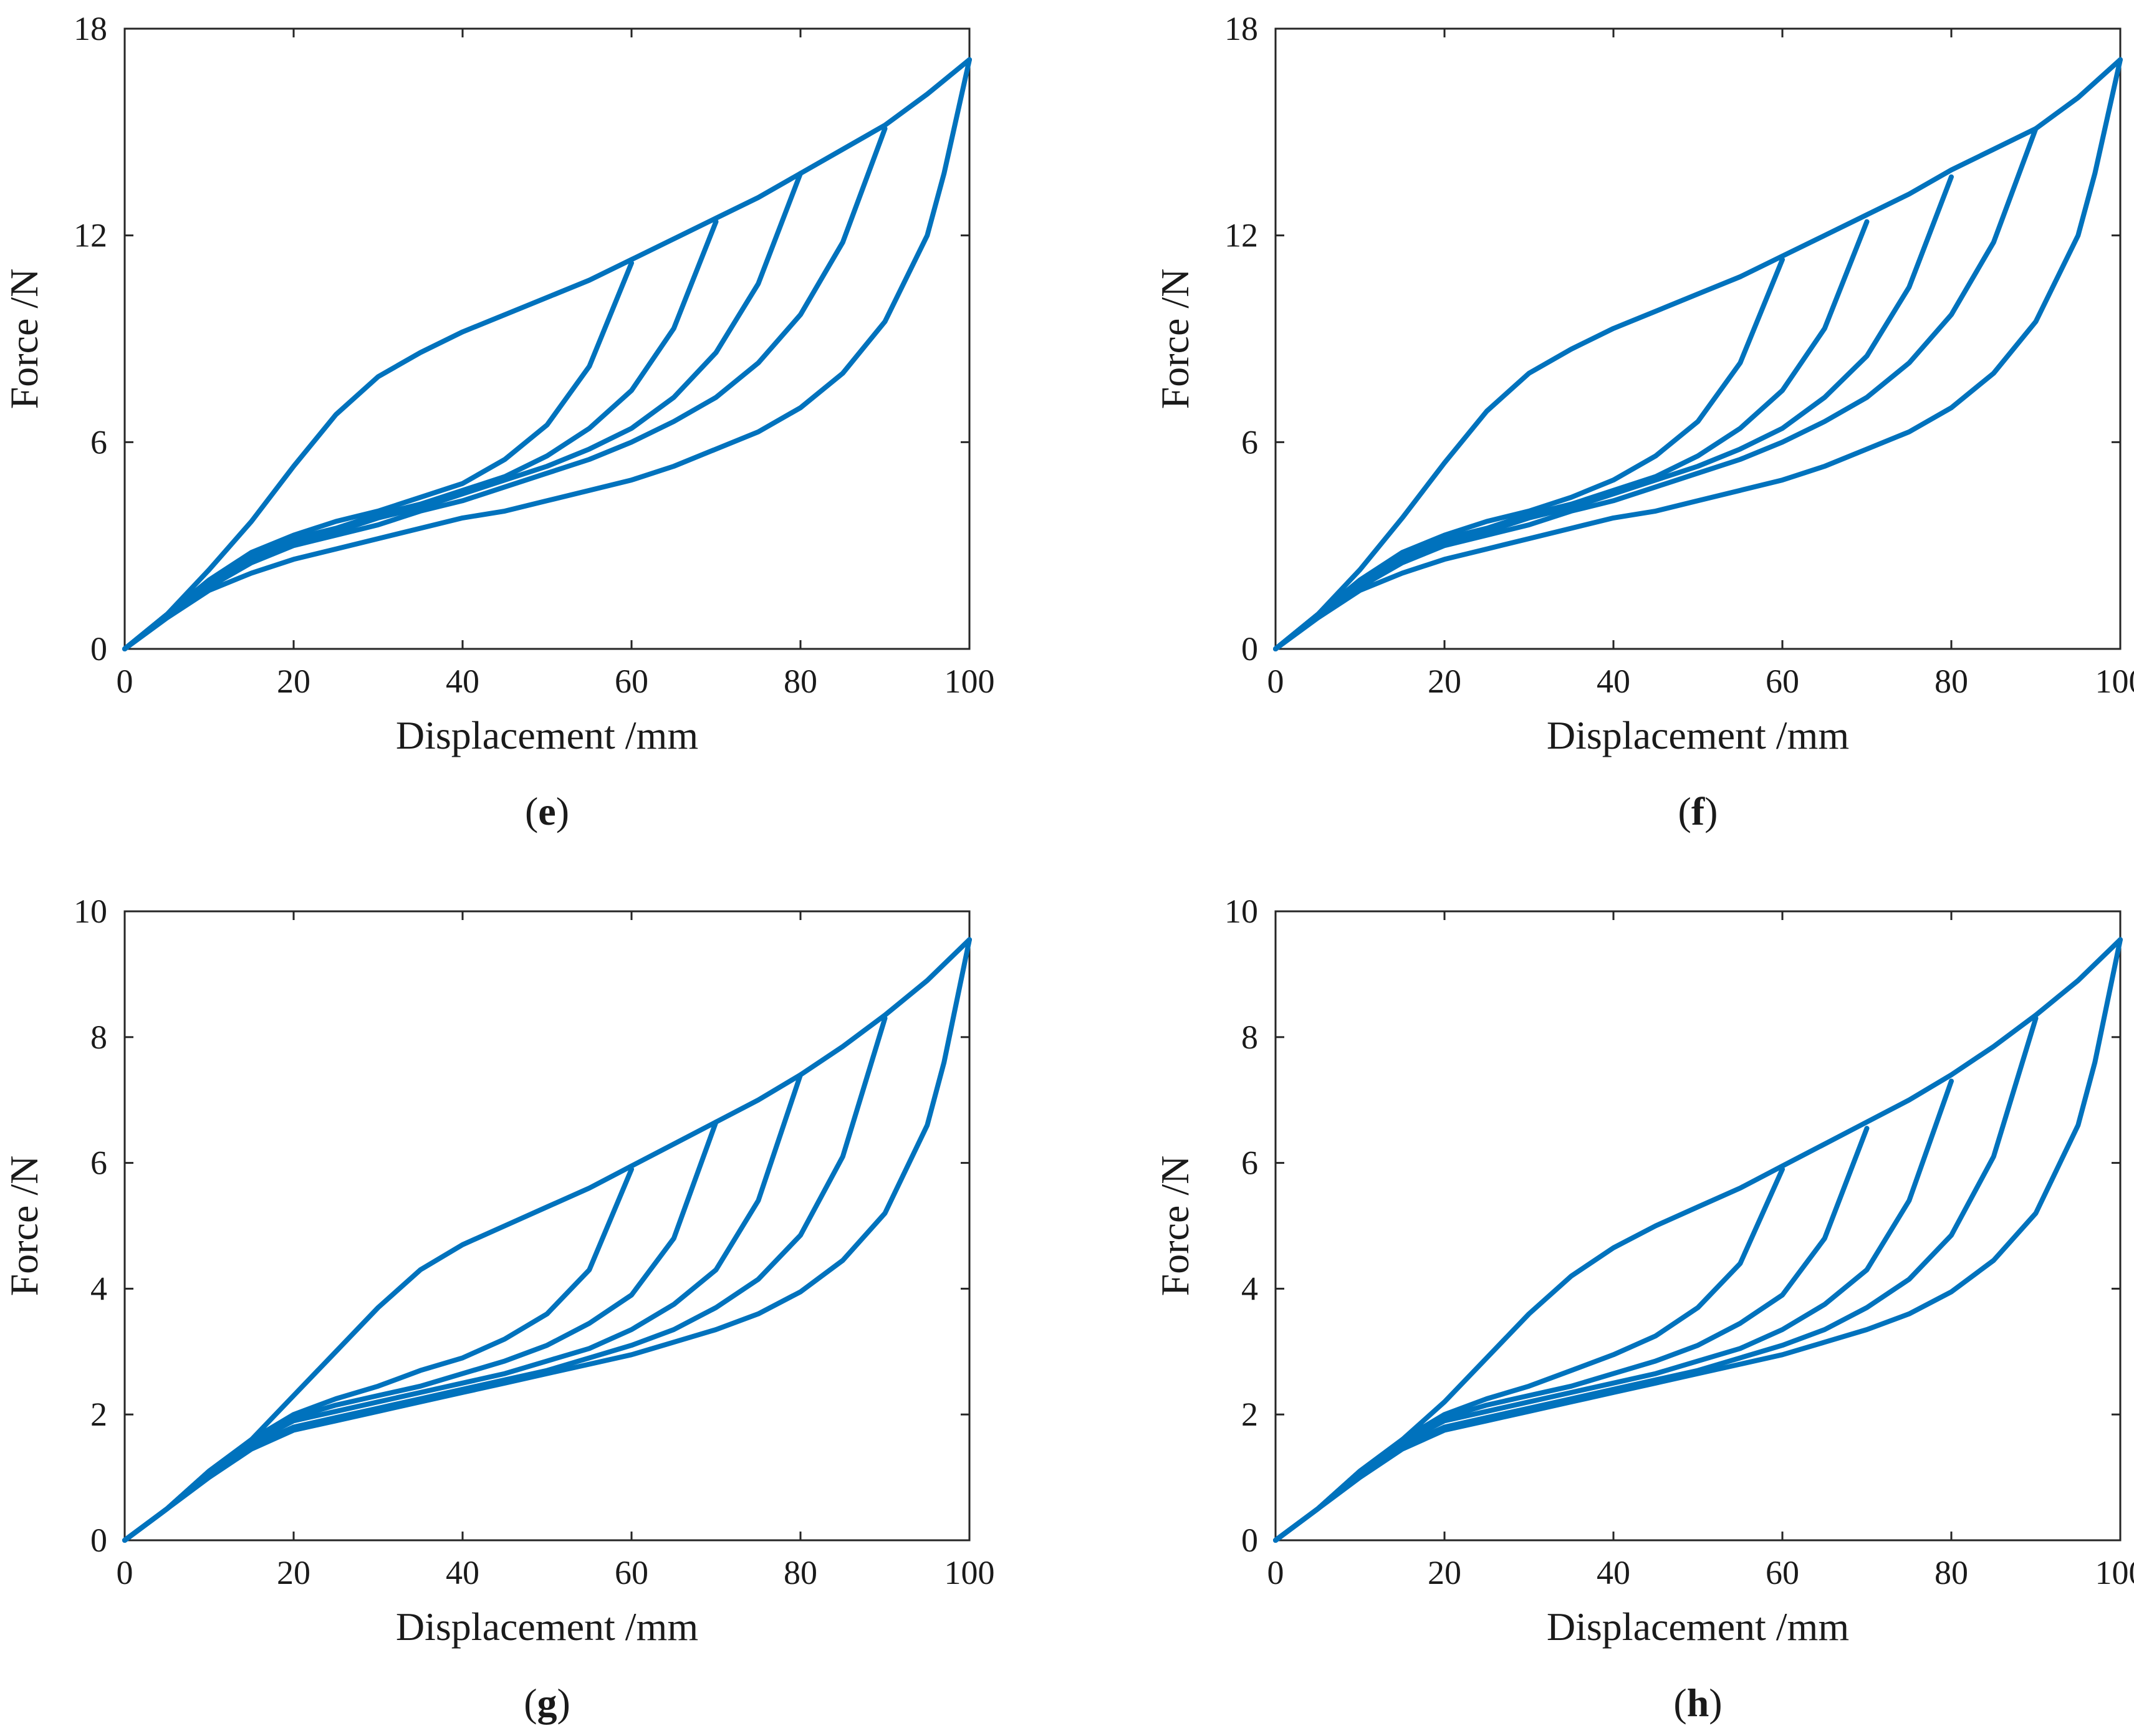 The width and height of the screenshot is (2134, 1736). I want to click on panel-label: (g), so click(547, 1703).